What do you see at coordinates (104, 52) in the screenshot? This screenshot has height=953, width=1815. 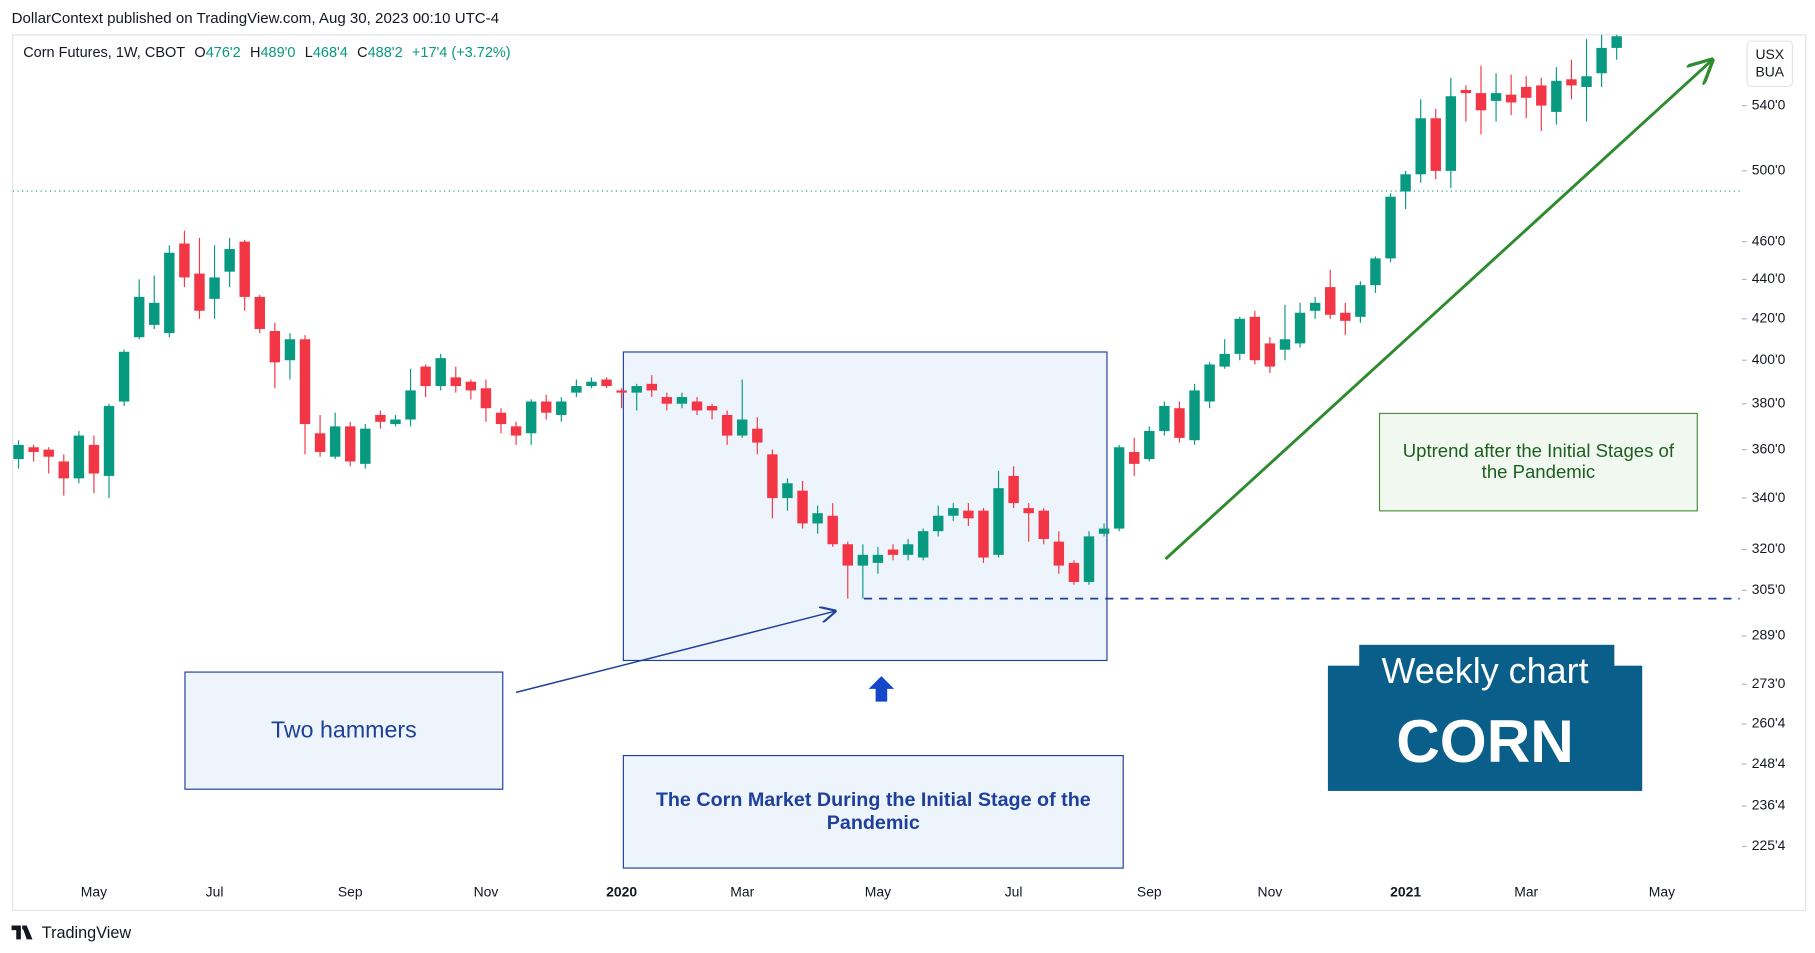 I see `legend-symbol: Corn Futures, 1W, CBOT` at bounding box center [104, 52].